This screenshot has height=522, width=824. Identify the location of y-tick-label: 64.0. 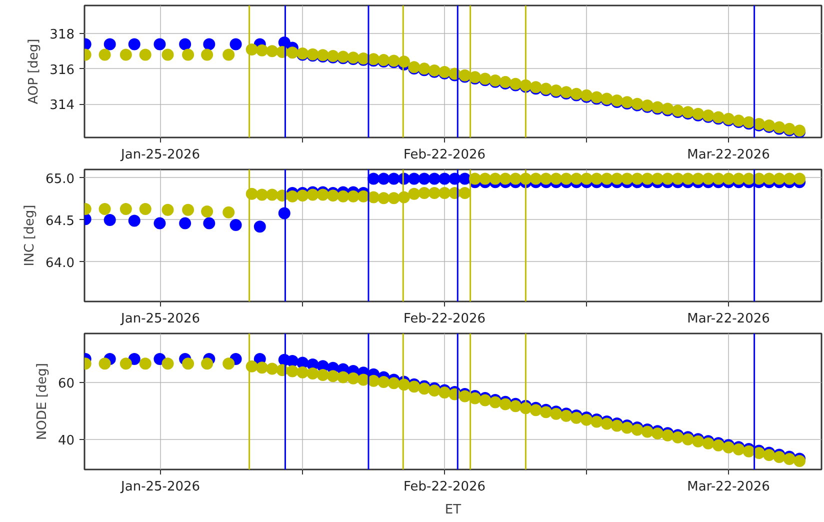
(60, 263).